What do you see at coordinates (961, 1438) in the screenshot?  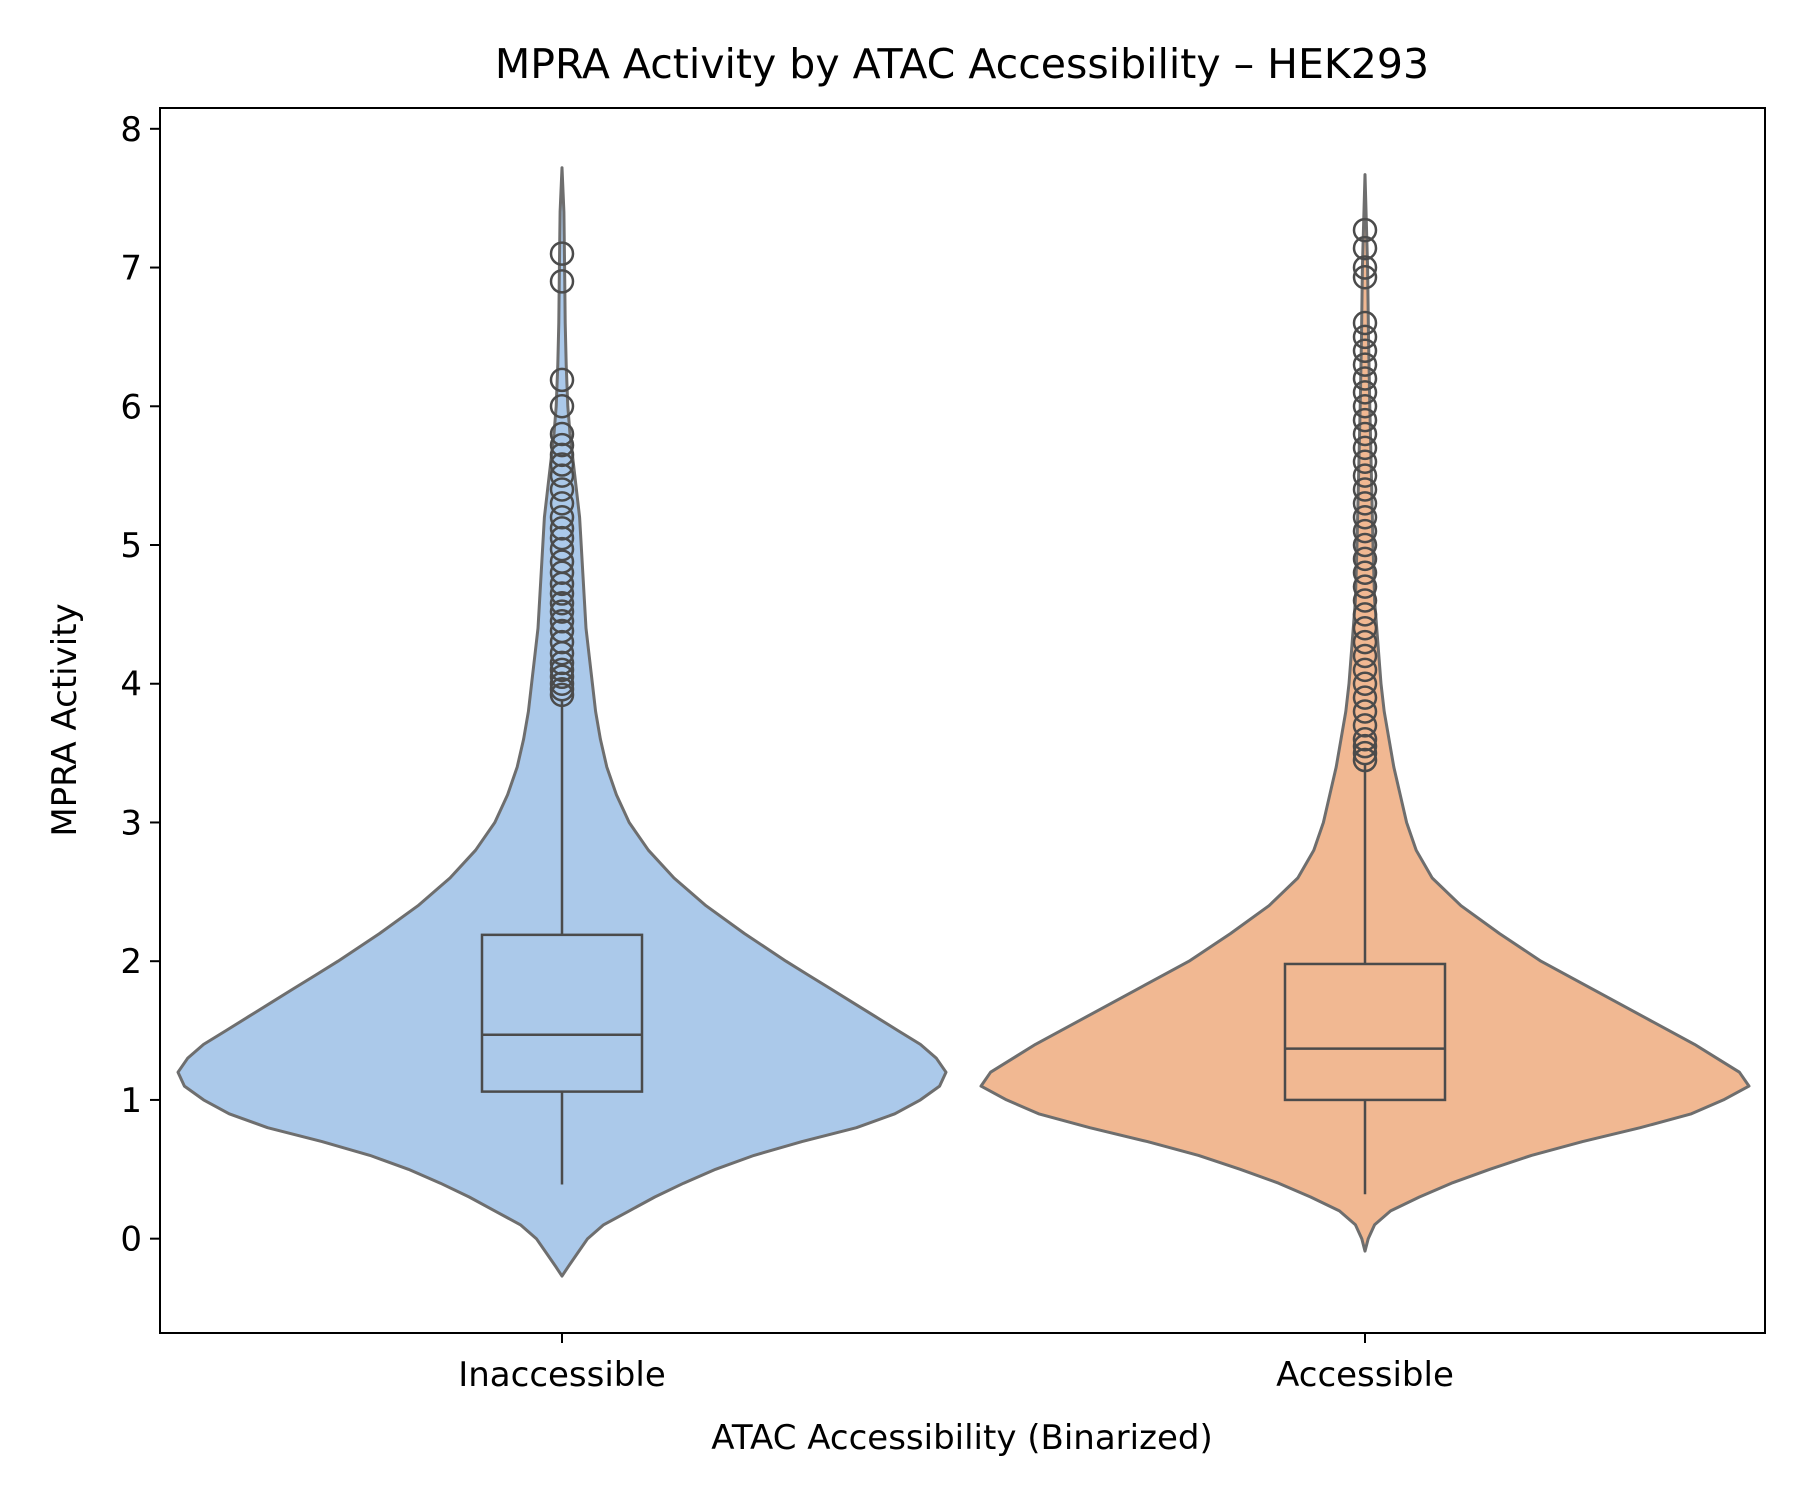 I see `x-axis-label: ATAC Accessibility (Binarized)` at bounding box center [961, 1438].